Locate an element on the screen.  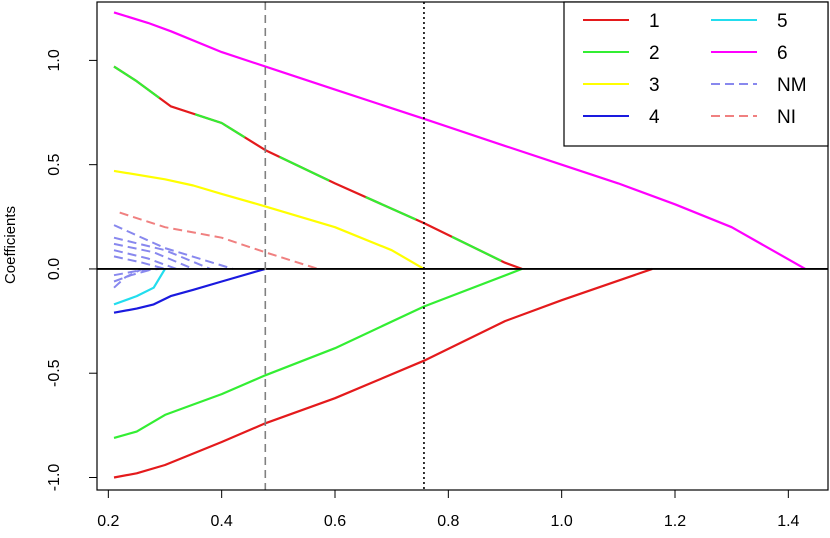
y-tick-label: -1.0 is located at coordinates (54, 478).